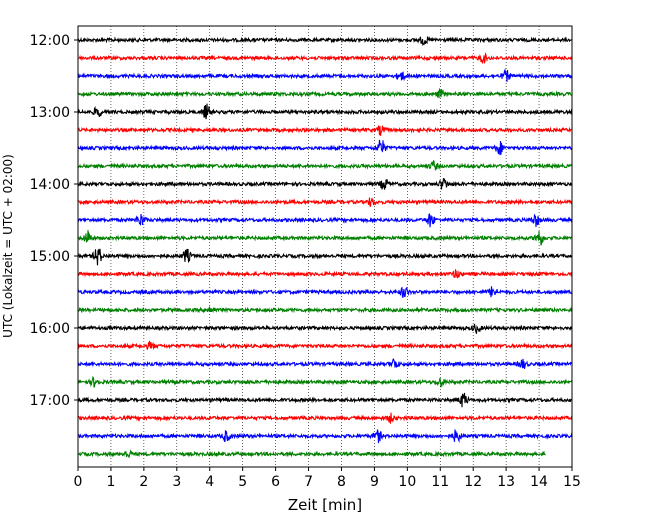 The height and width of the screenshot is (520, 650). Describe the element at coordinates (209, 482) in the screenshot. I see `x-tick-label: 4` at that location.